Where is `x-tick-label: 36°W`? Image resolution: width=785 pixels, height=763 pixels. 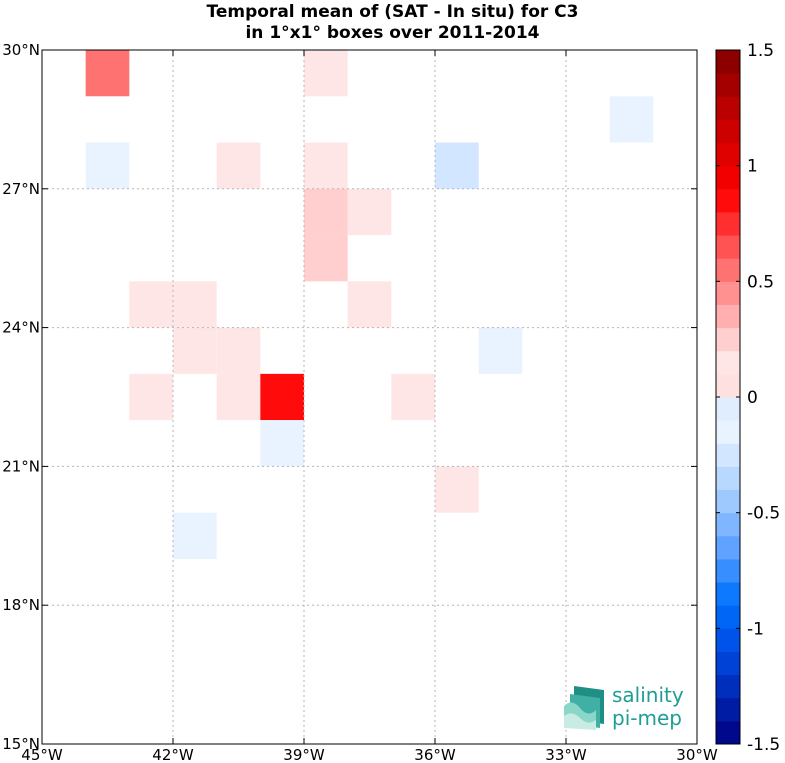 x-tick-label: 36°W is located at coordinates (435, 754).